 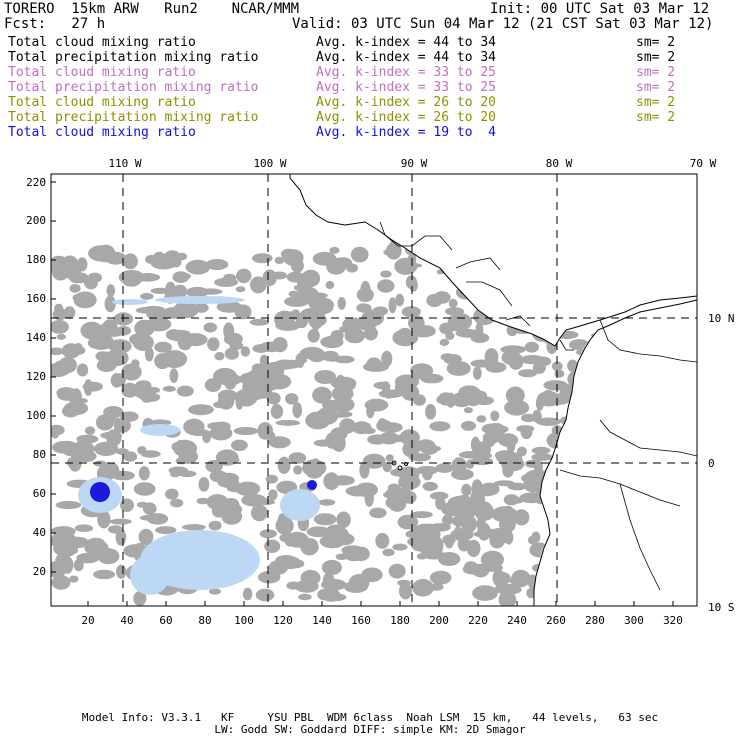 What do you see at coordinates (55, 24) in the screenshot?
I see `forecast-hour: Fcst: 27 h` at bounding box center [55, 24].